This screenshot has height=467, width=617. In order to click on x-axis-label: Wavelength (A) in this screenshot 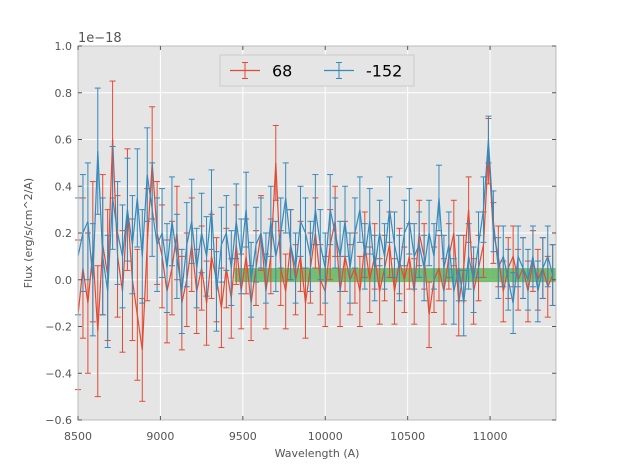, I will do `click(317, 453)`.